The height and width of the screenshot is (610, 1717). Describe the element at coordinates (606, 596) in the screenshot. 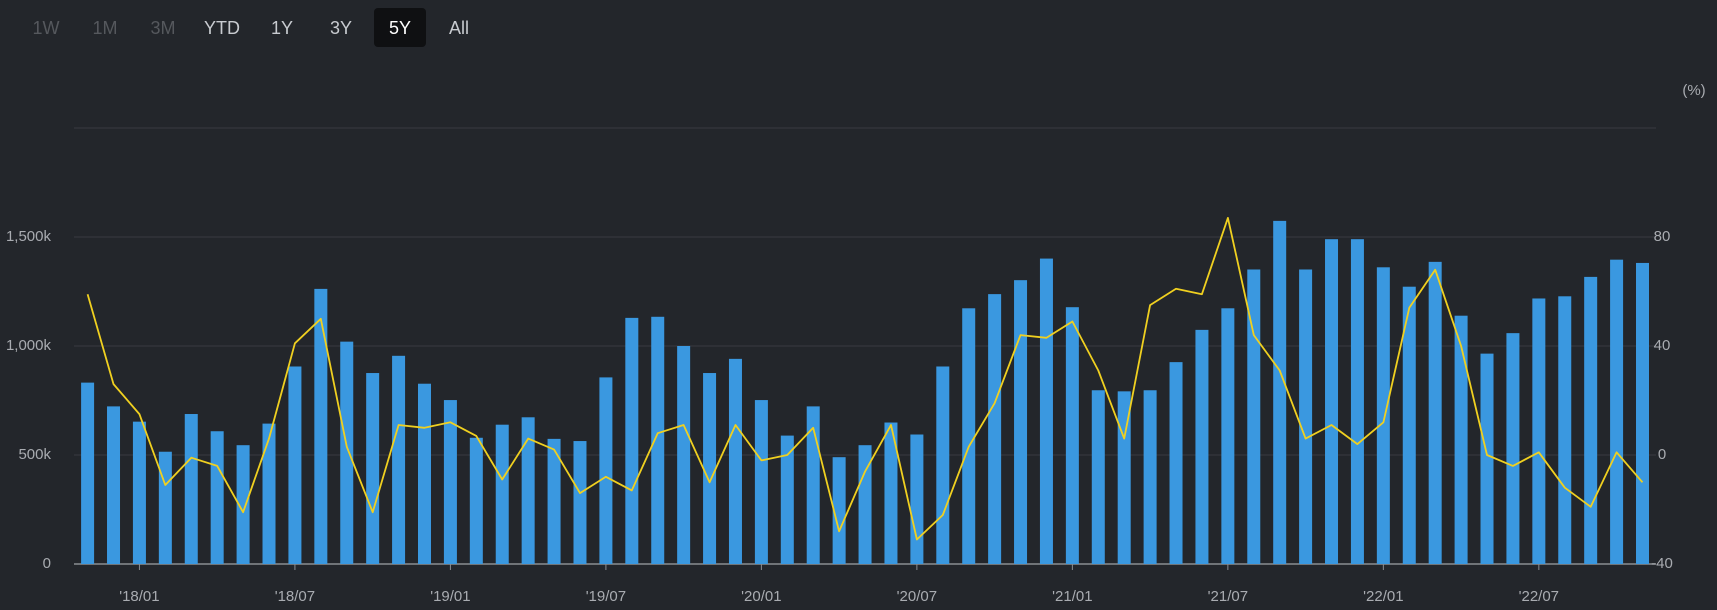

I see `x-tick-label: '19/07` at that location.